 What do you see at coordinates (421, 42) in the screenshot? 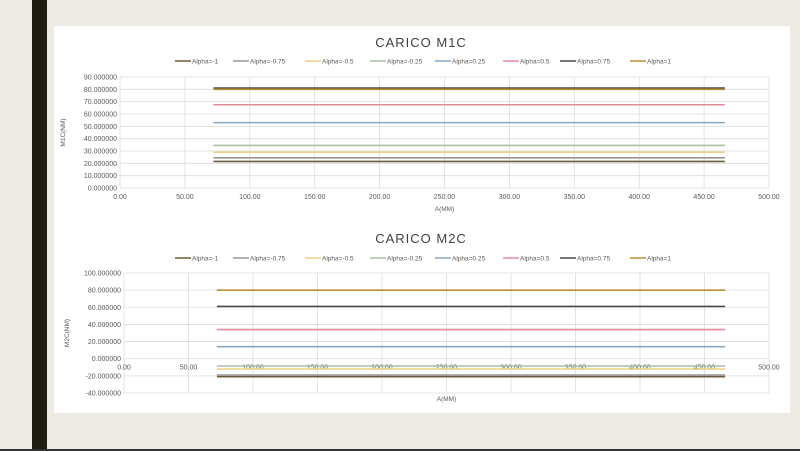
I see `chart-title: CARICO M1C` at bounding box center [421, 42].